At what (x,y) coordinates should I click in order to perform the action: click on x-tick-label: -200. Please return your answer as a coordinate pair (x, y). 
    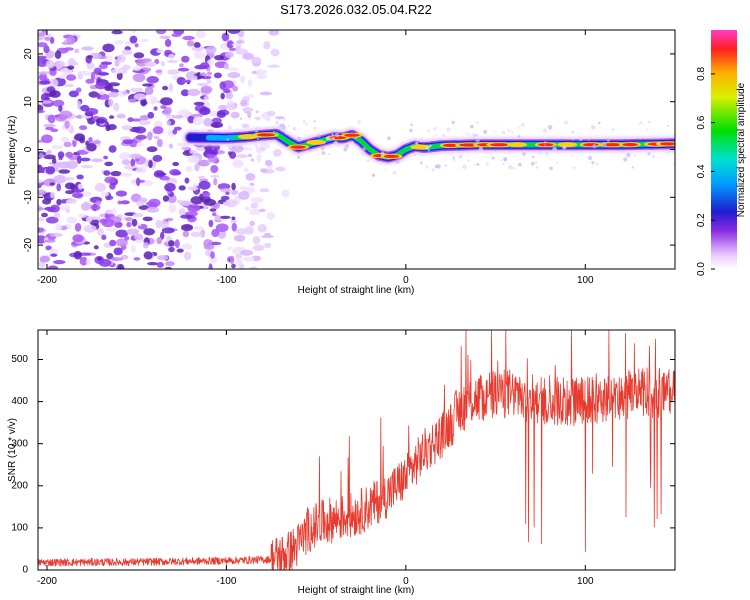
    Looking at the image, I should click on (47, 581).